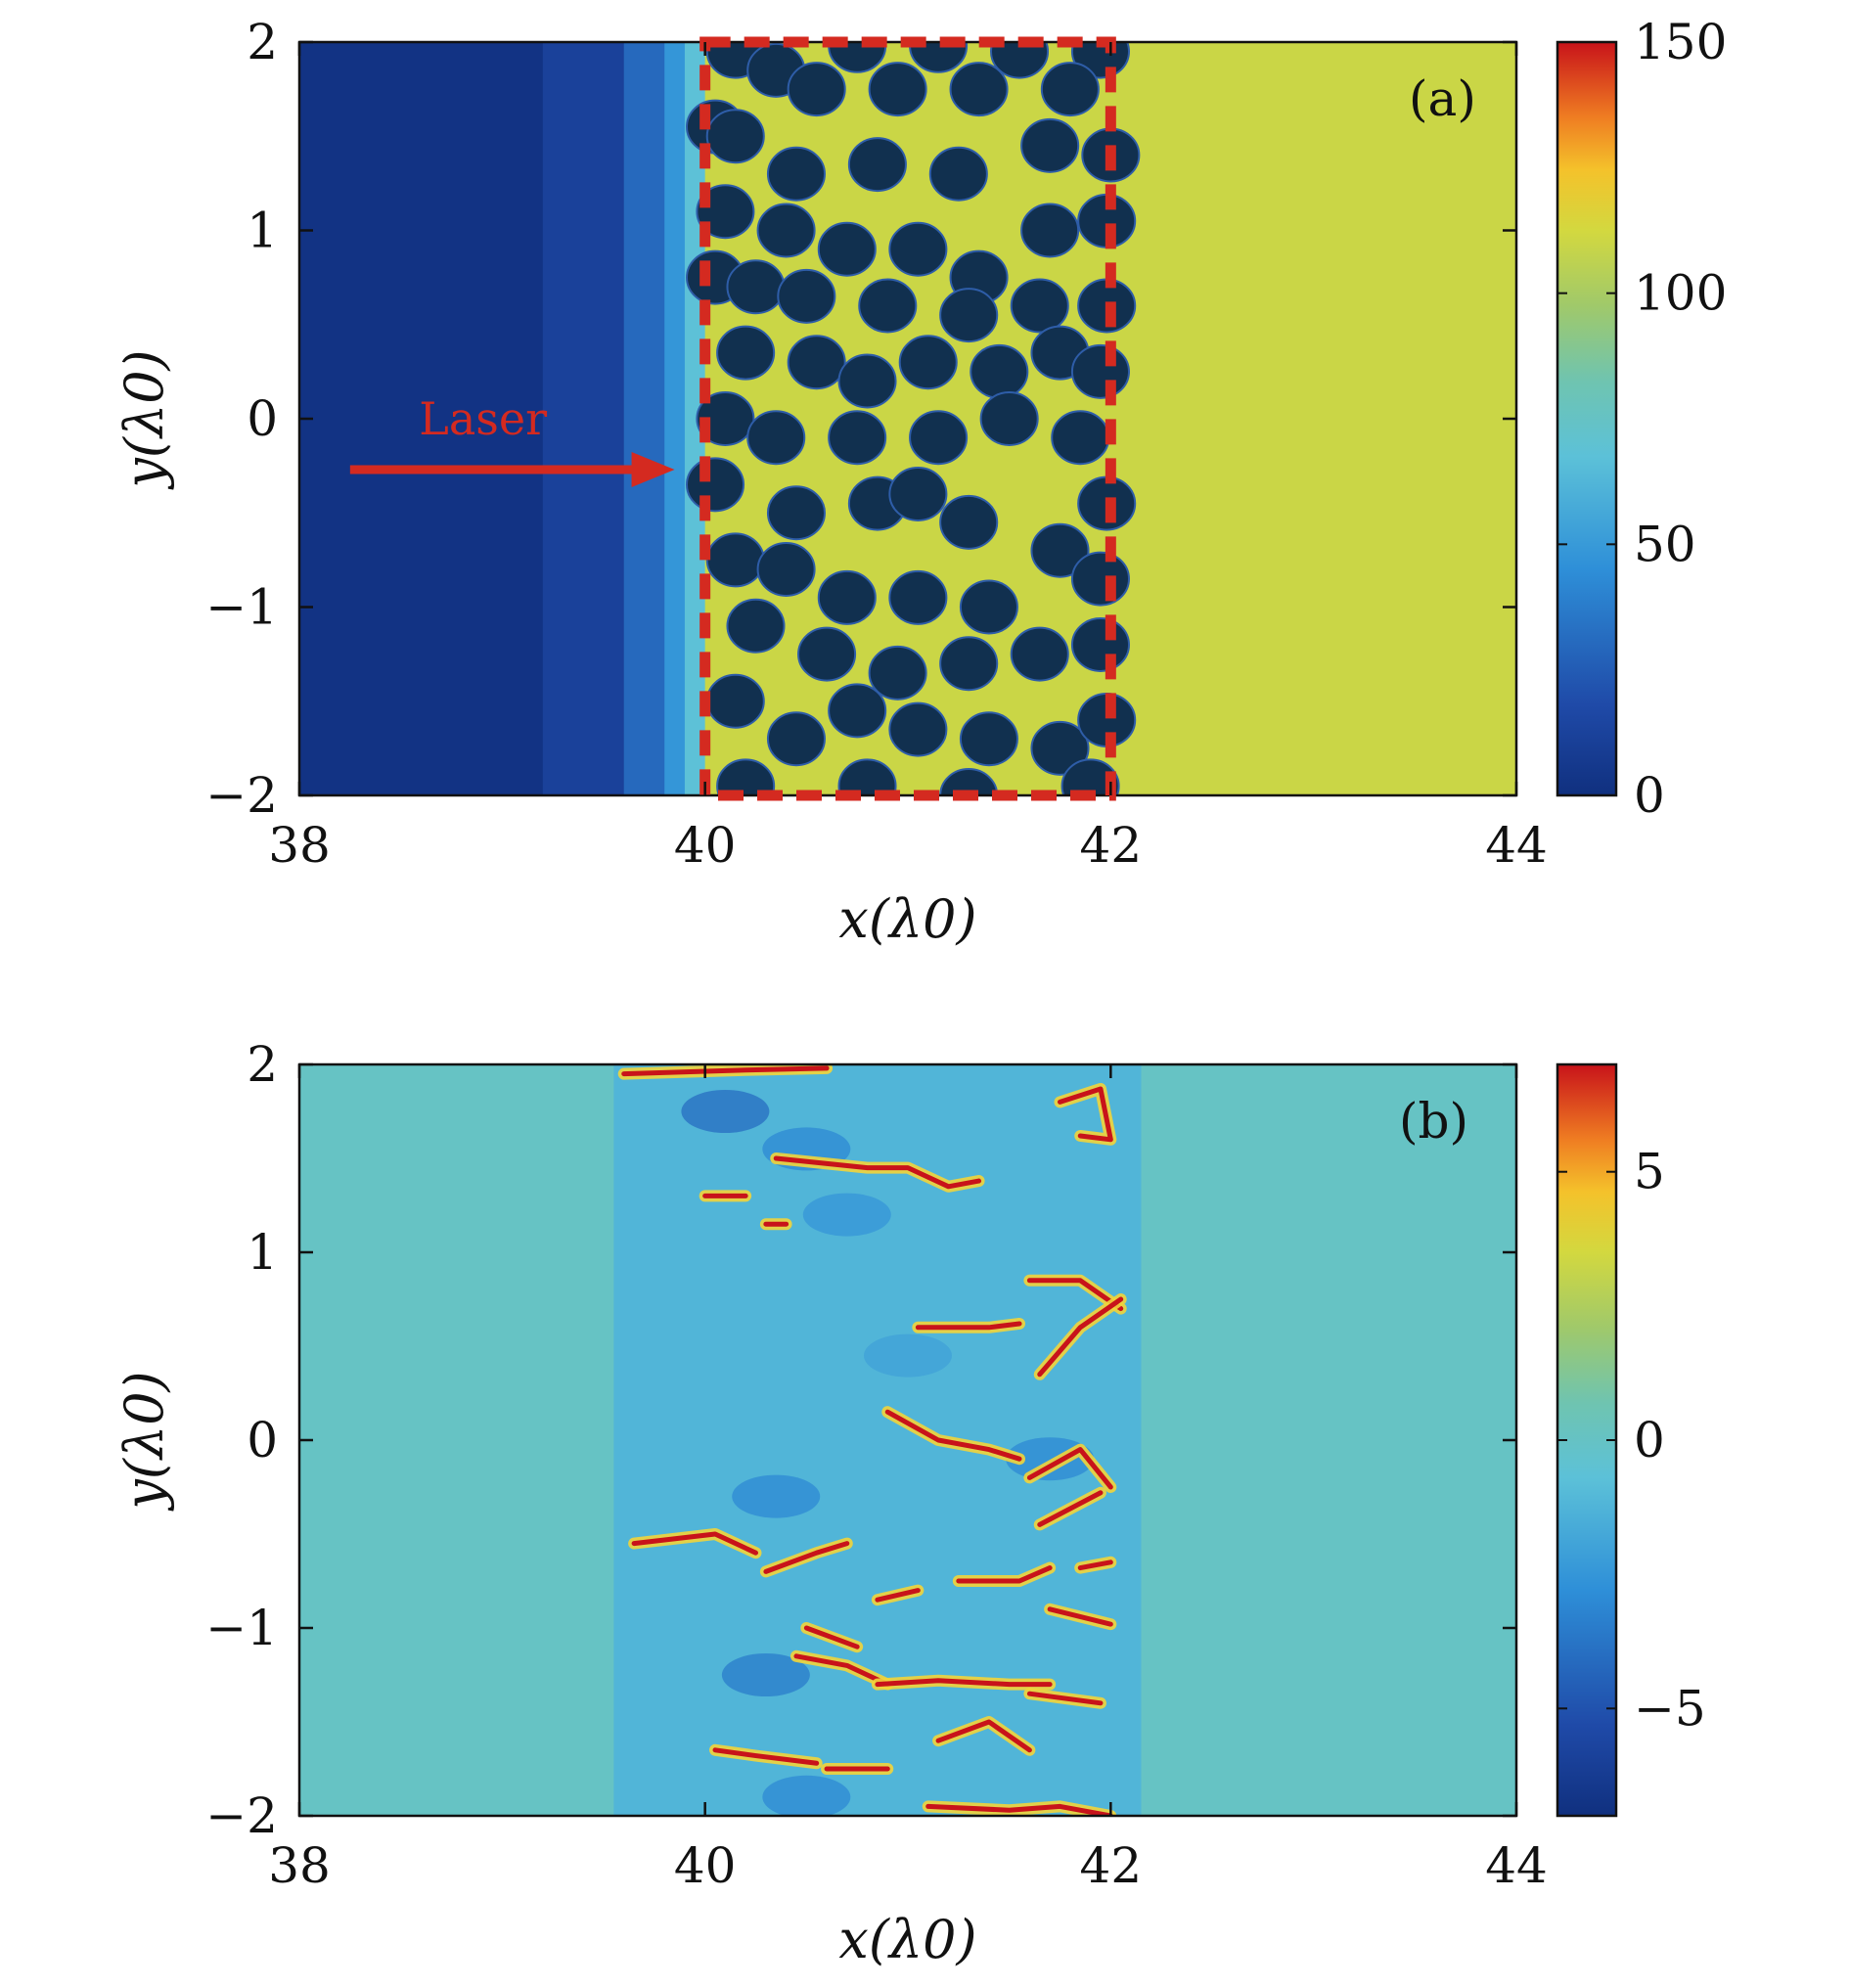 Image resolution: width=1849 pixels, height=1988 pixels. Describe the element at coordinates (1665, 544) in the screenshot. I see `colorbar-label-1: 50` at that location.